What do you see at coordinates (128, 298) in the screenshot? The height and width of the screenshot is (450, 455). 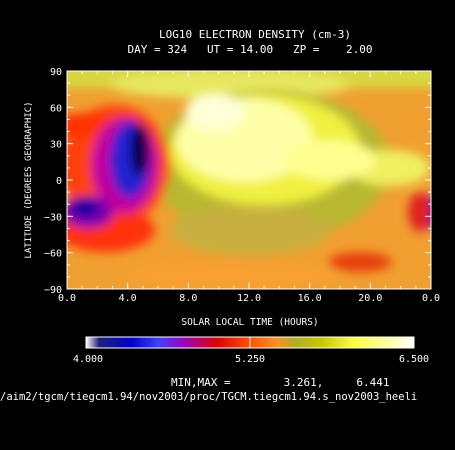 I see `x-tick-label: 4.0` at bounding box center [128, 298].